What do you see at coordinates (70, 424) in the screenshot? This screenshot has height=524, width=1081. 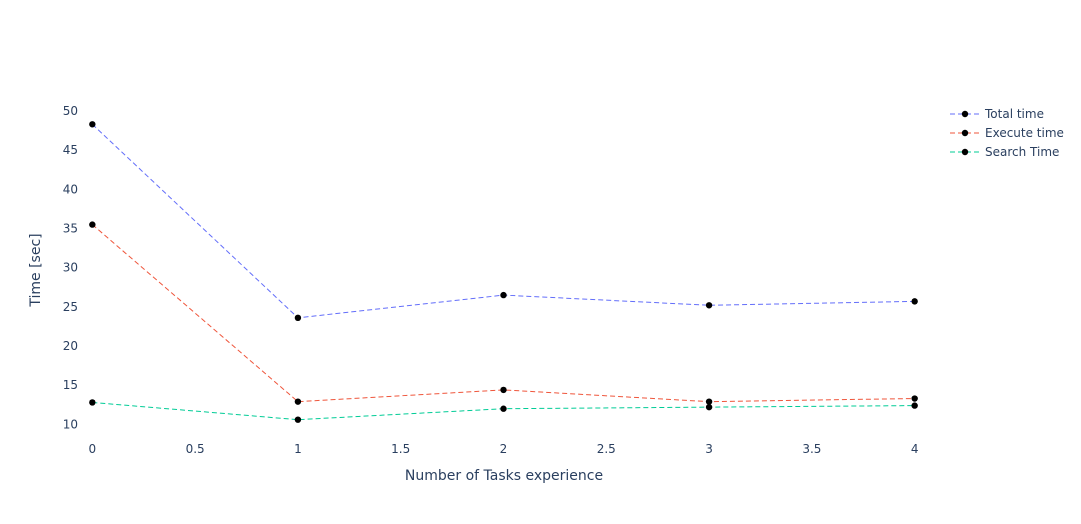 I see `y-tick-label: 10` at bounding box center [70, 424].